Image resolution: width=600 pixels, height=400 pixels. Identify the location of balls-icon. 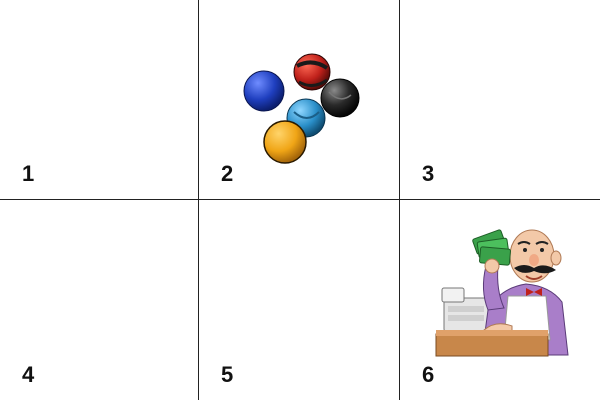
(301, 108).